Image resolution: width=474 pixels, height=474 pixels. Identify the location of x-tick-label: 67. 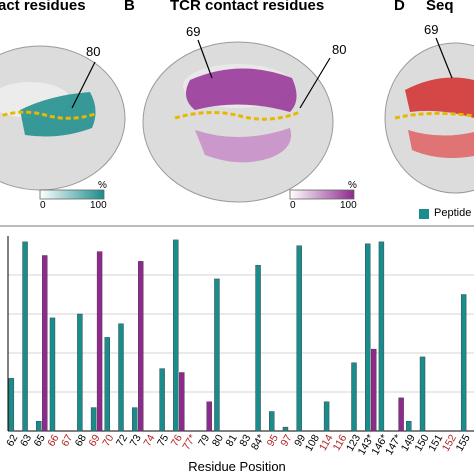
(67, 440).